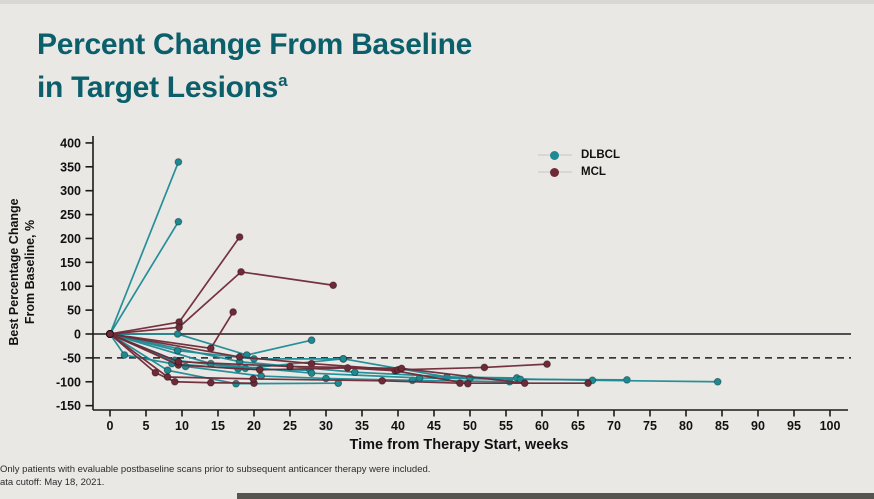 The height and width of the screenshot is (499, 874). I want to click on svg-text: 65, so click(578, 426).